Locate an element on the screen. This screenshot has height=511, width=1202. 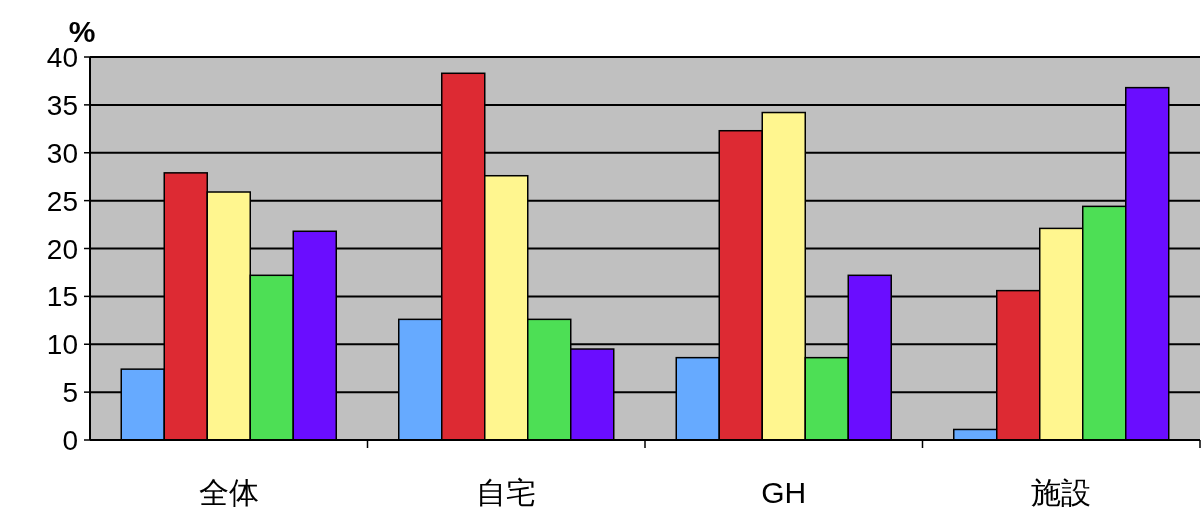
y-tick-label: 20 is located at coordinates (62, 249).